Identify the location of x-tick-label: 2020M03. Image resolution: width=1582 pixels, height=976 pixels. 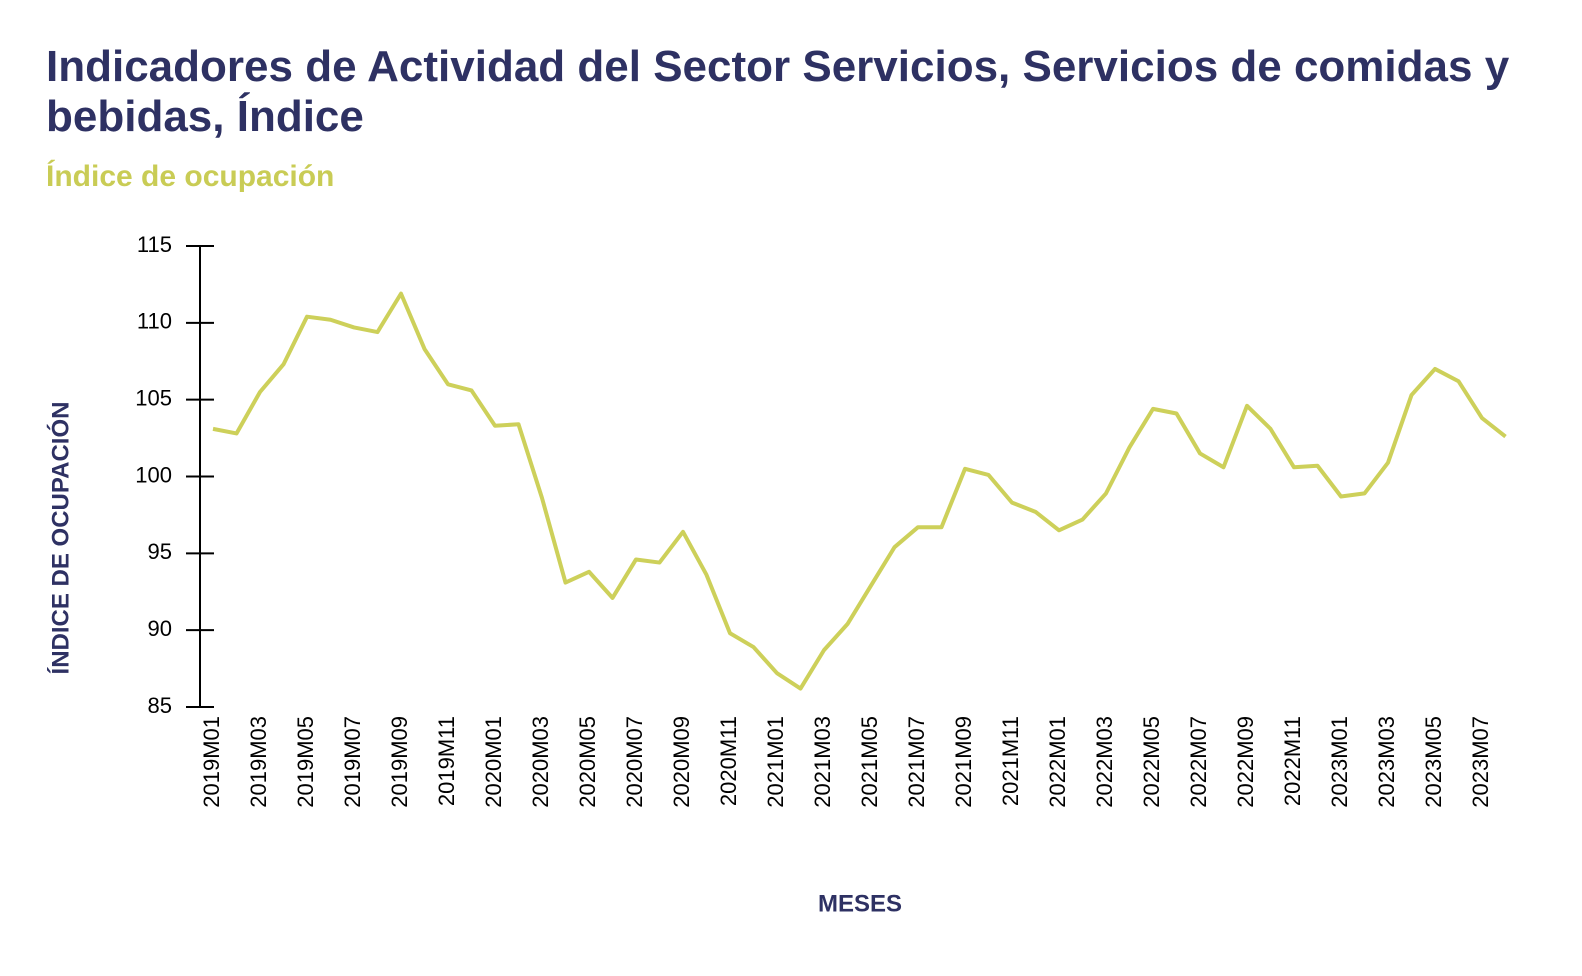
(540, 762).